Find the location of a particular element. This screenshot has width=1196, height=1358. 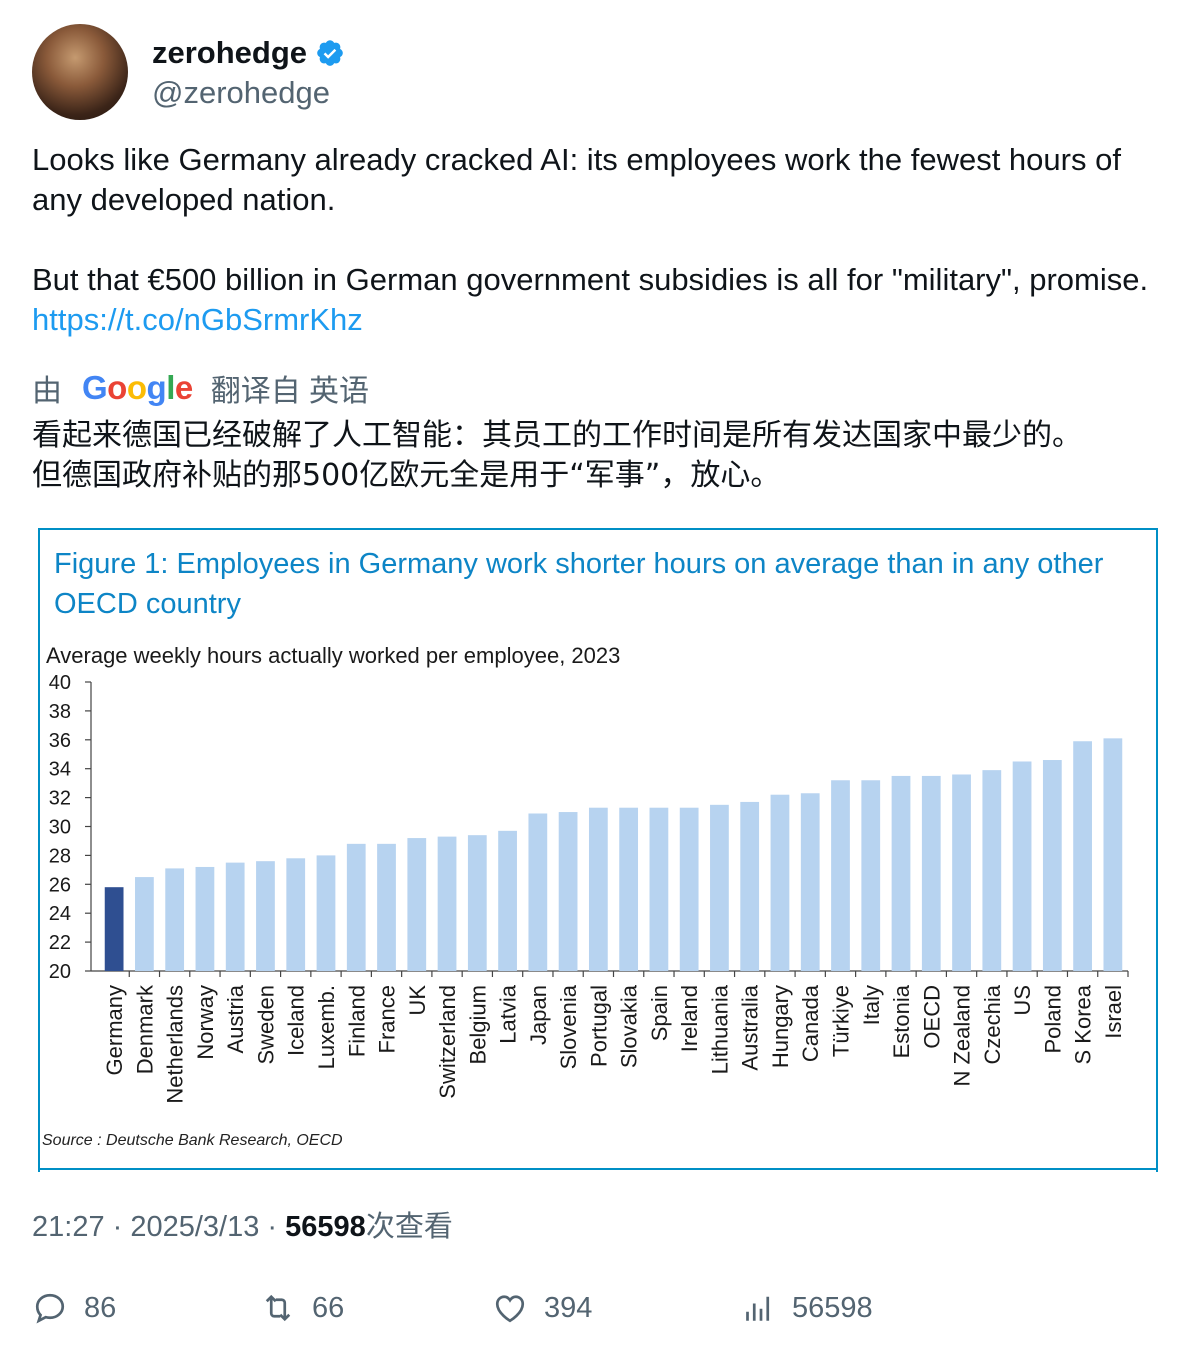

x-tick-label: Ireland is located at coordinates (689, 1018).